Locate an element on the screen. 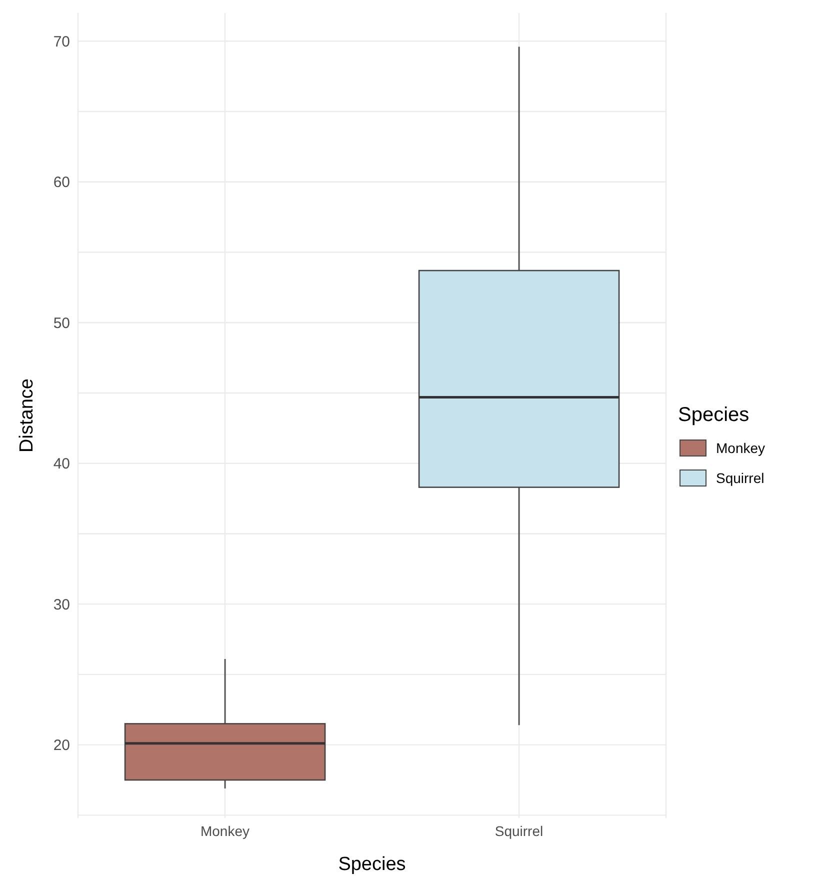  y-tick-label: 30 is located at coordinates (61, 605).